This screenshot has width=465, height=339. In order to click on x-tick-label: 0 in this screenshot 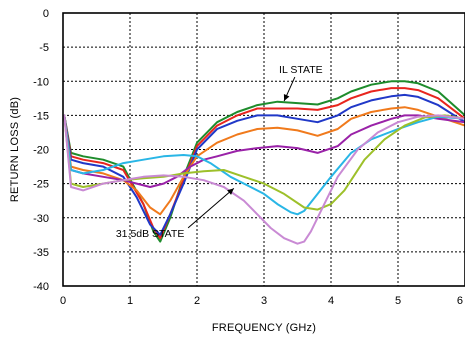, I will do `click(63, 301)`.